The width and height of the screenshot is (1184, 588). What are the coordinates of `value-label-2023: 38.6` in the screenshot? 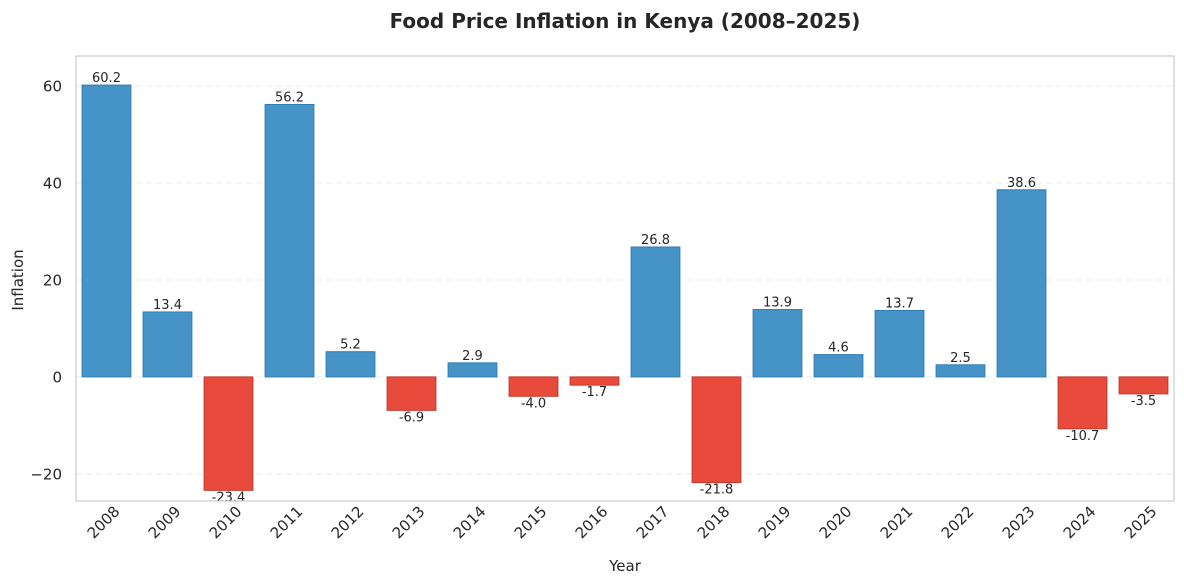 It's located at (1021, 183).